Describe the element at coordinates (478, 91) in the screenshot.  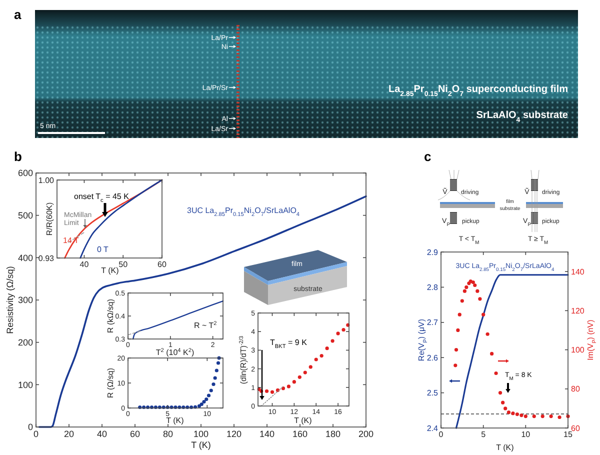
I see `text: La$_{2.85}$Pr$_{0.15}$Ni$_{2}$O$_{7}$ superconducting film` at that location.